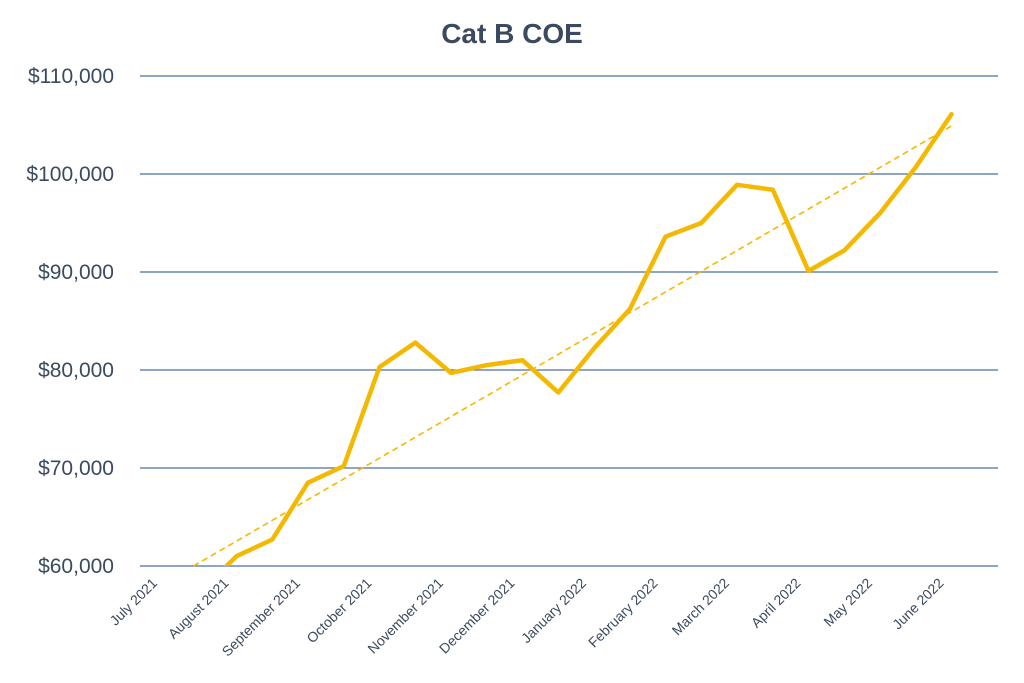  I want to click on x-tick-label: April 2022, so click(776, 603).